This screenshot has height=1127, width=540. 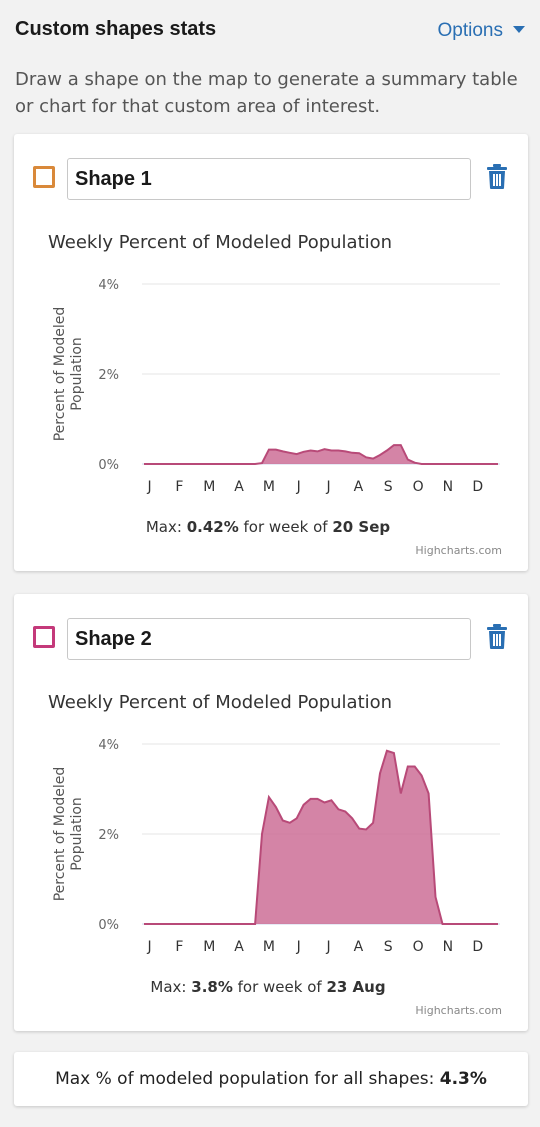 What do you see at coordinates (355, 987) in the screenshot?
I see `max-caption-date: 23 Aug` at bounding box center [355, 987].